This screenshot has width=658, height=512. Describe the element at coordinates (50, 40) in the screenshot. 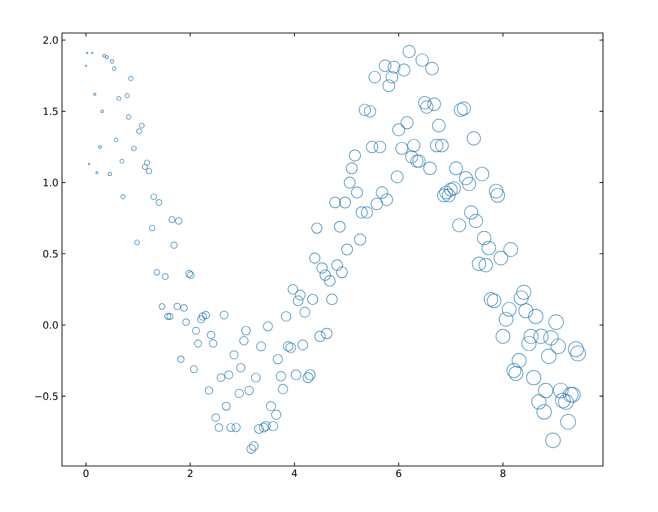

I see `y-tick-label: 2.0` at that location.